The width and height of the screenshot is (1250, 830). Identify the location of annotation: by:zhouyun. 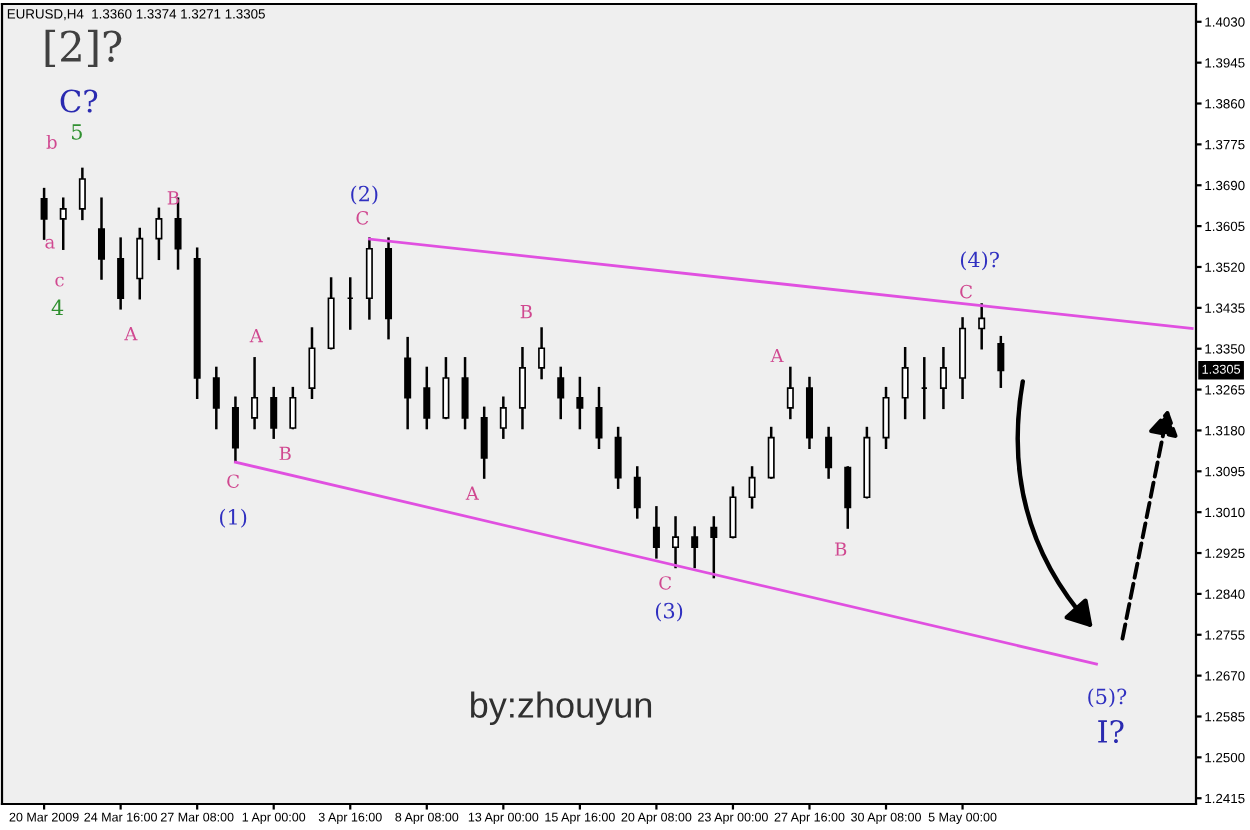
(561, 708).